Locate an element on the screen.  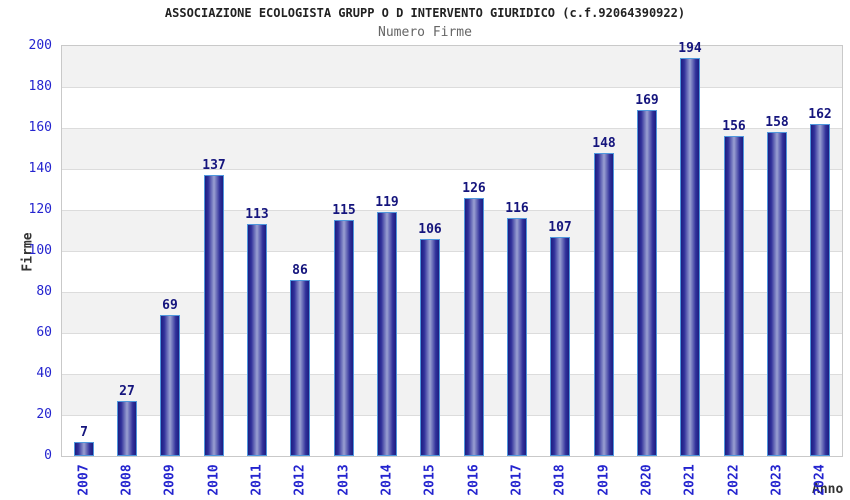
chart-subtitle: Numero Firme is located at coordinates (425, 32).